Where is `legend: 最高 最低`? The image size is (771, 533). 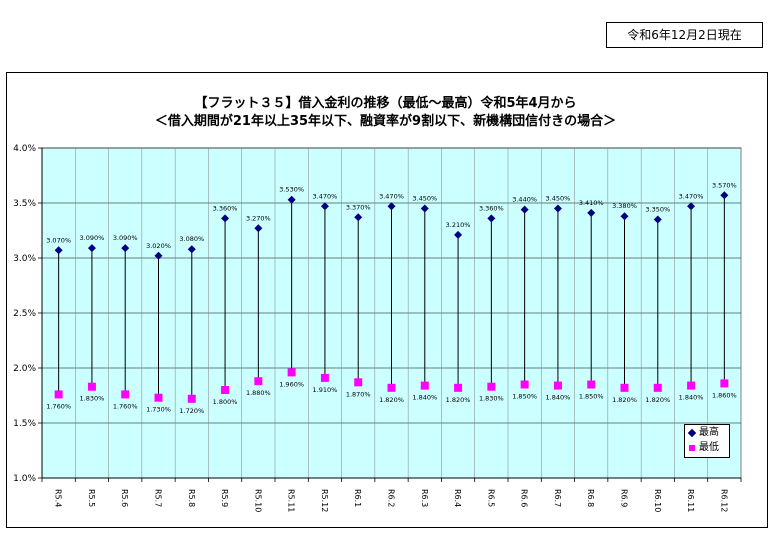
legend: 最高 最低 is located at coordinates (707, 441).